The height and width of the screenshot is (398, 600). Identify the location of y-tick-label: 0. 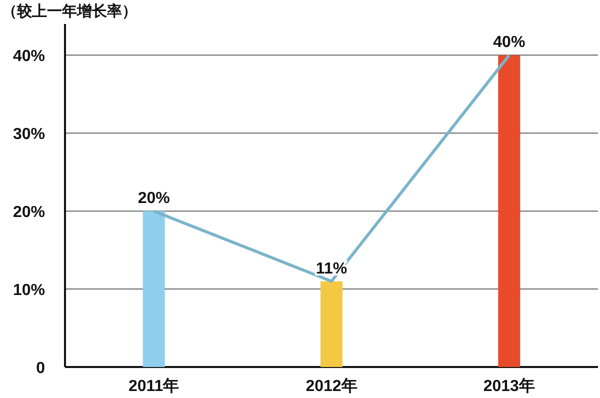
(41, 368).